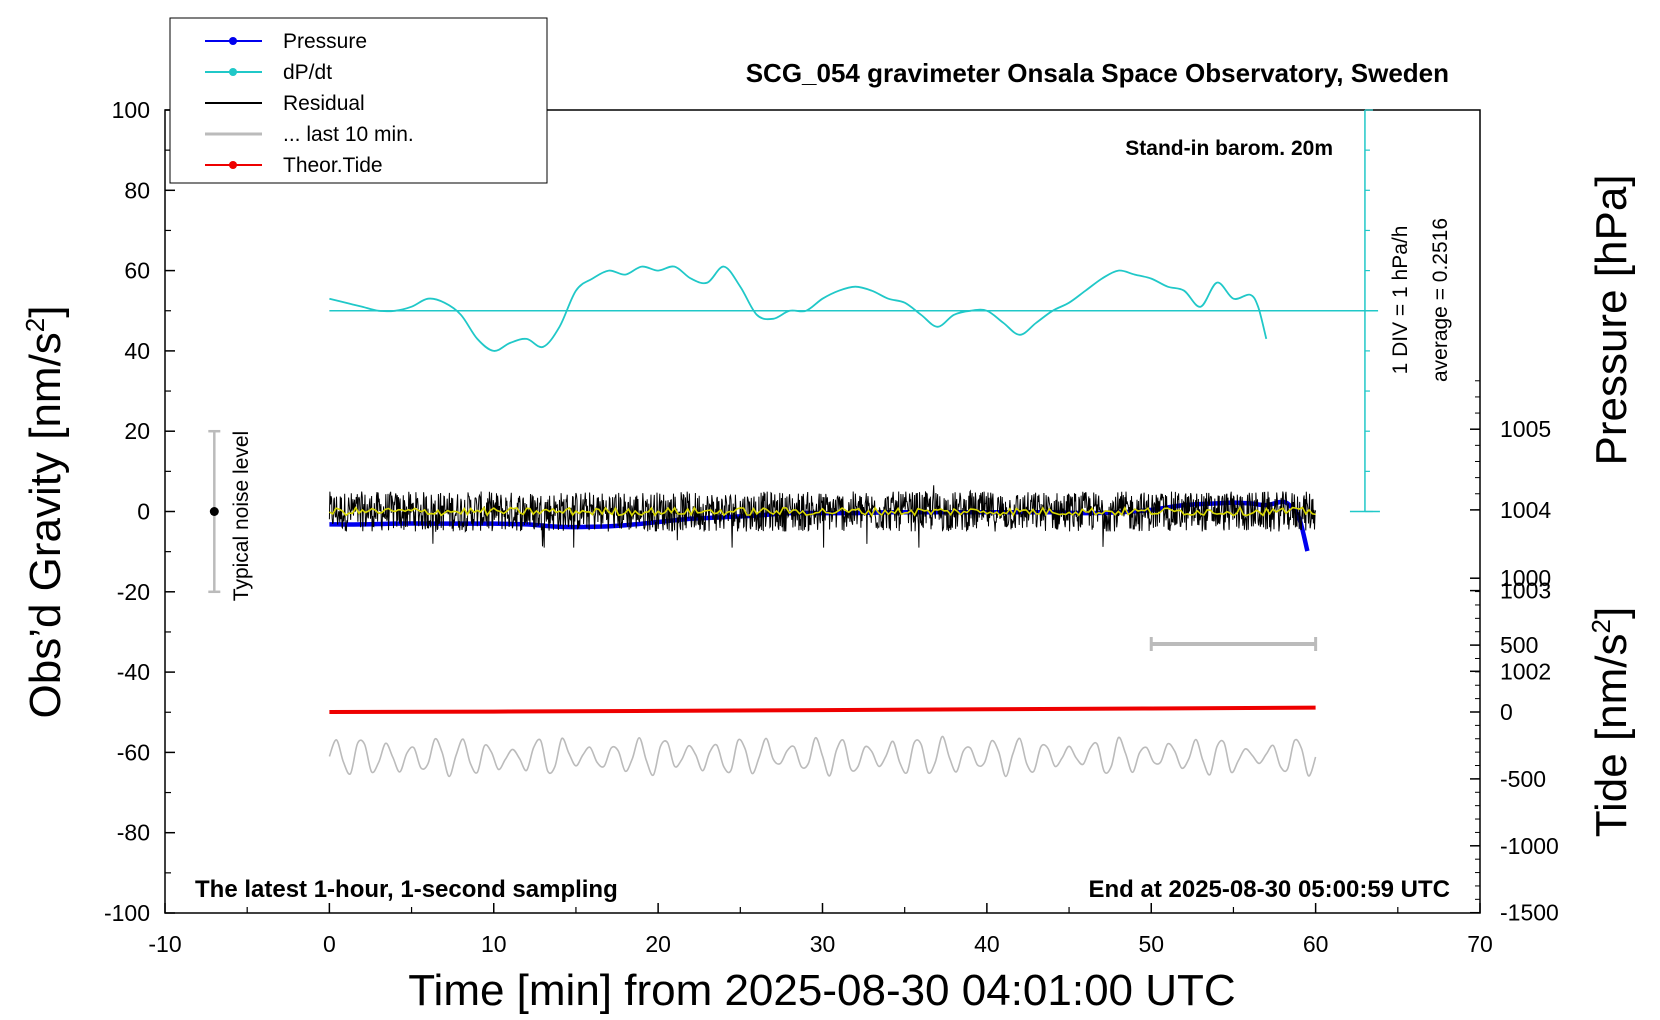  What do you see at coordinates (325, 41) in the screenshot?
I see `legend-label: Pressure` at bounding box center [325, 41].